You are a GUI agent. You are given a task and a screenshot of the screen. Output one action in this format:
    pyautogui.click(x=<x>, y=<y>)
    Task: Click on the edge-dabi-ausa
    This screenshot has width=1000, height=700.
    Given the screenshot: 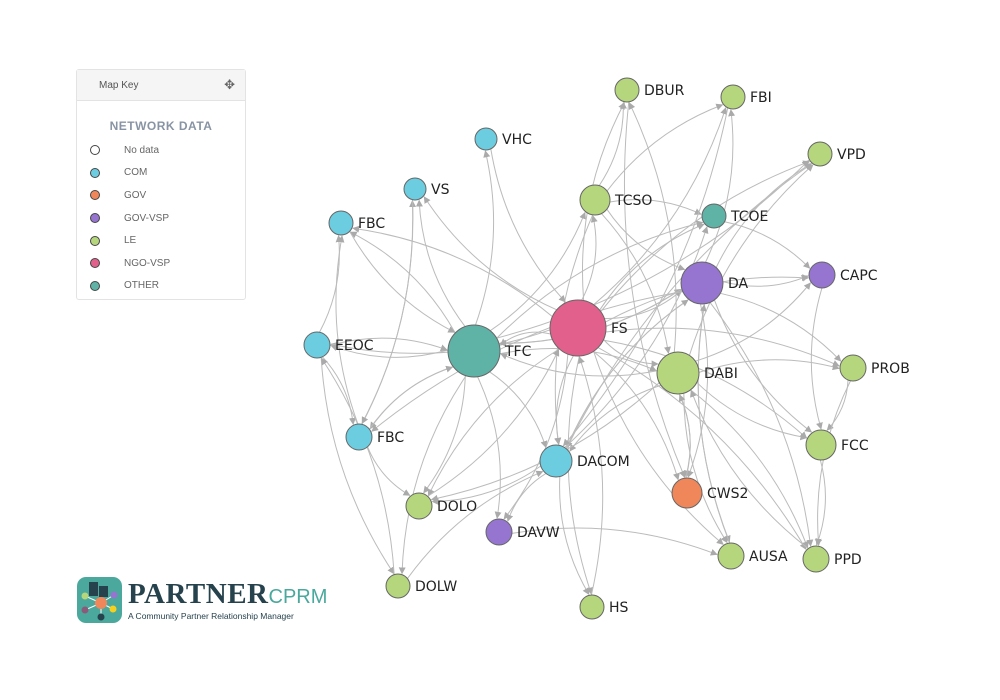 What is the action you would take?
    pyautogui.click(x=705, y=468)
    